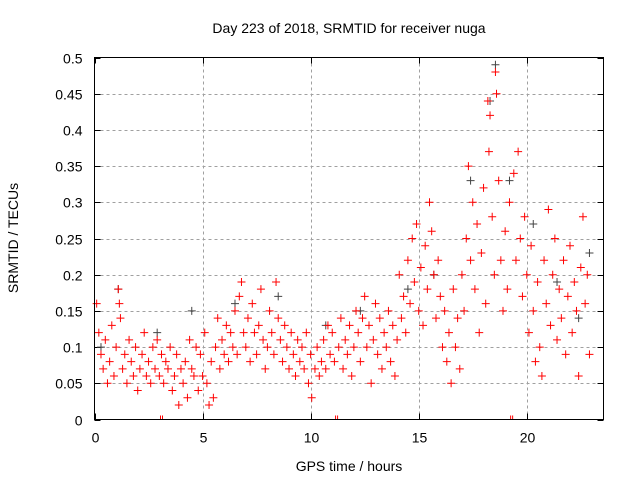 This screenshot has width=640, height=485. Describe the element at coordinates (68, 384) in the screenshot. I see `y-tick-label: 0.05` at that location.